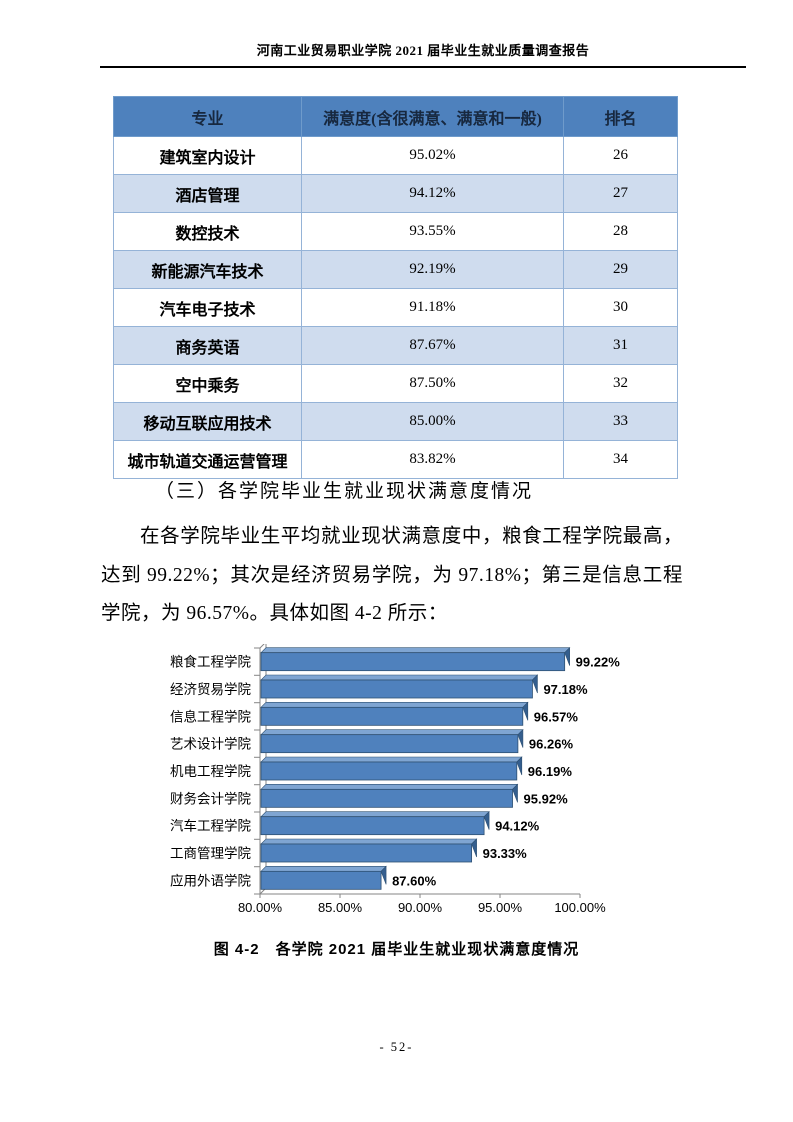  What do you see at coordinates (210, 771) in the screenshot?
I see `svg-text: 机电工程学院` at bounding box center [210, 771].